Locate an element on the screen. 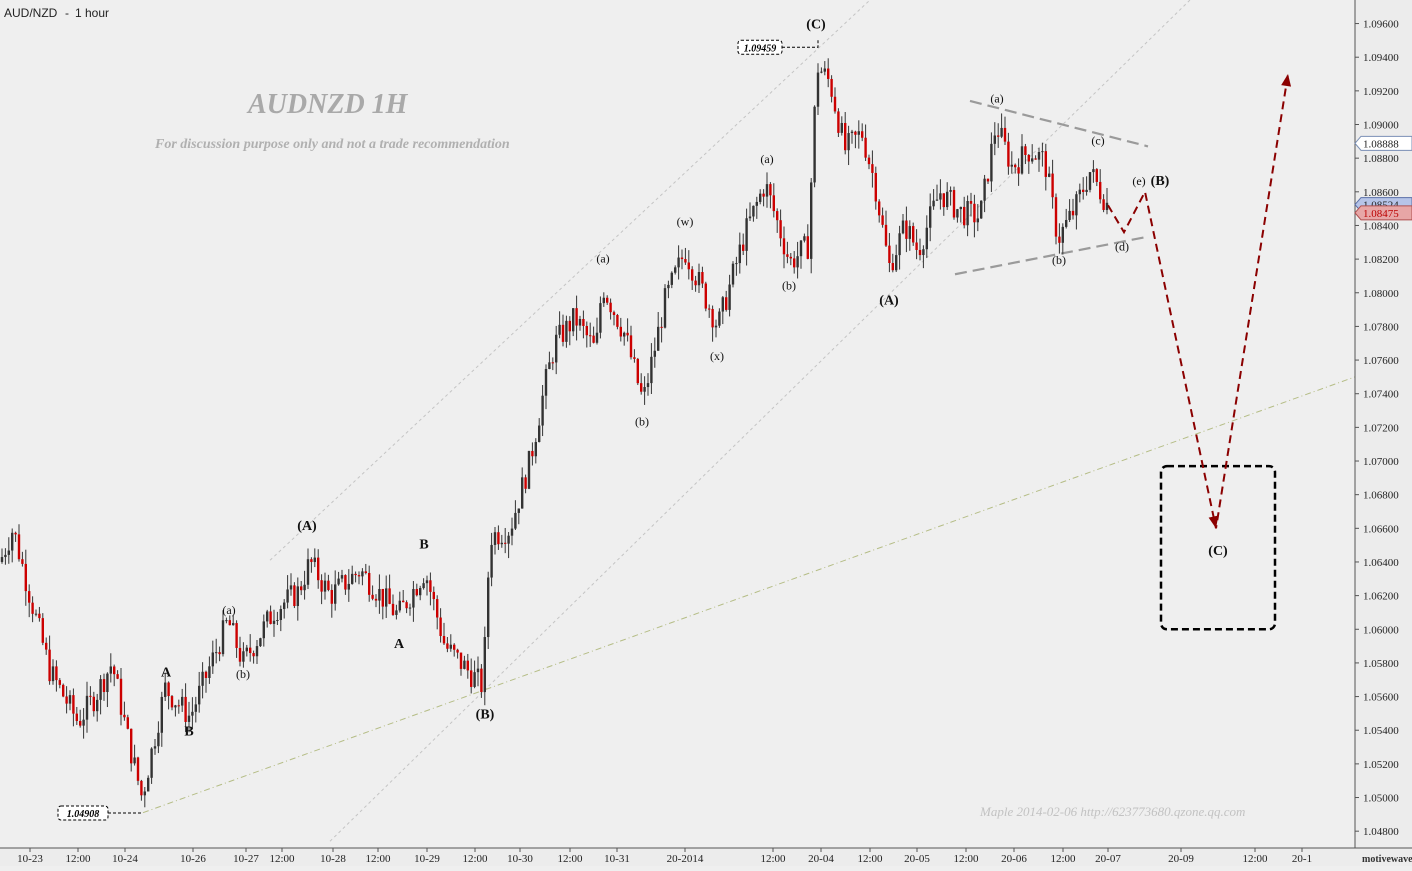 The image size is (1412, 871). wave-label: (w) is located at coordinates (685, 221).